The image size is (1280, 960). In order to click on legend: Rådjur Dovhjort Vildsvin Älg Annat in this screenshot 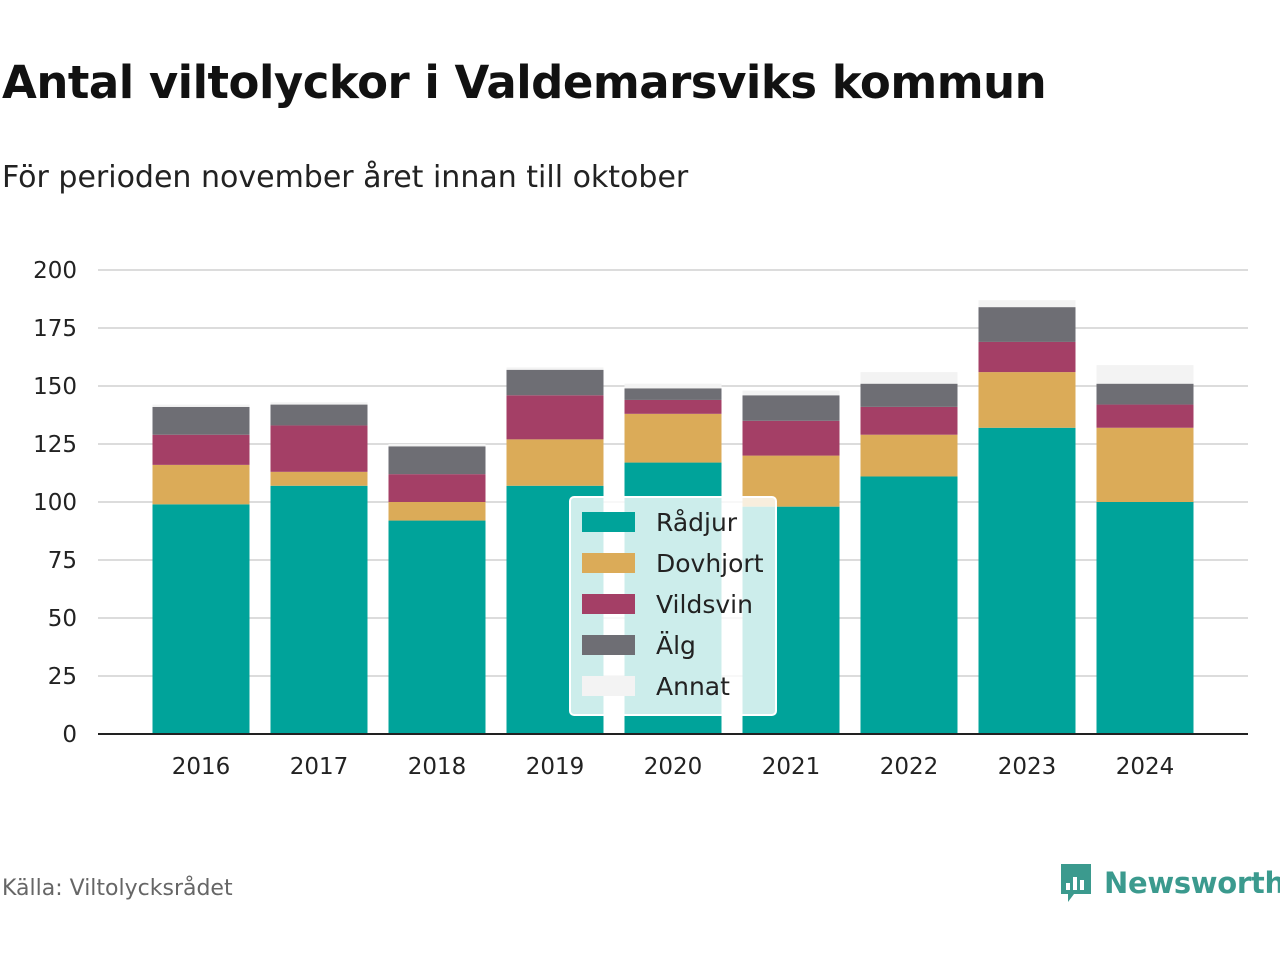, I will do `click(673, 606)`.